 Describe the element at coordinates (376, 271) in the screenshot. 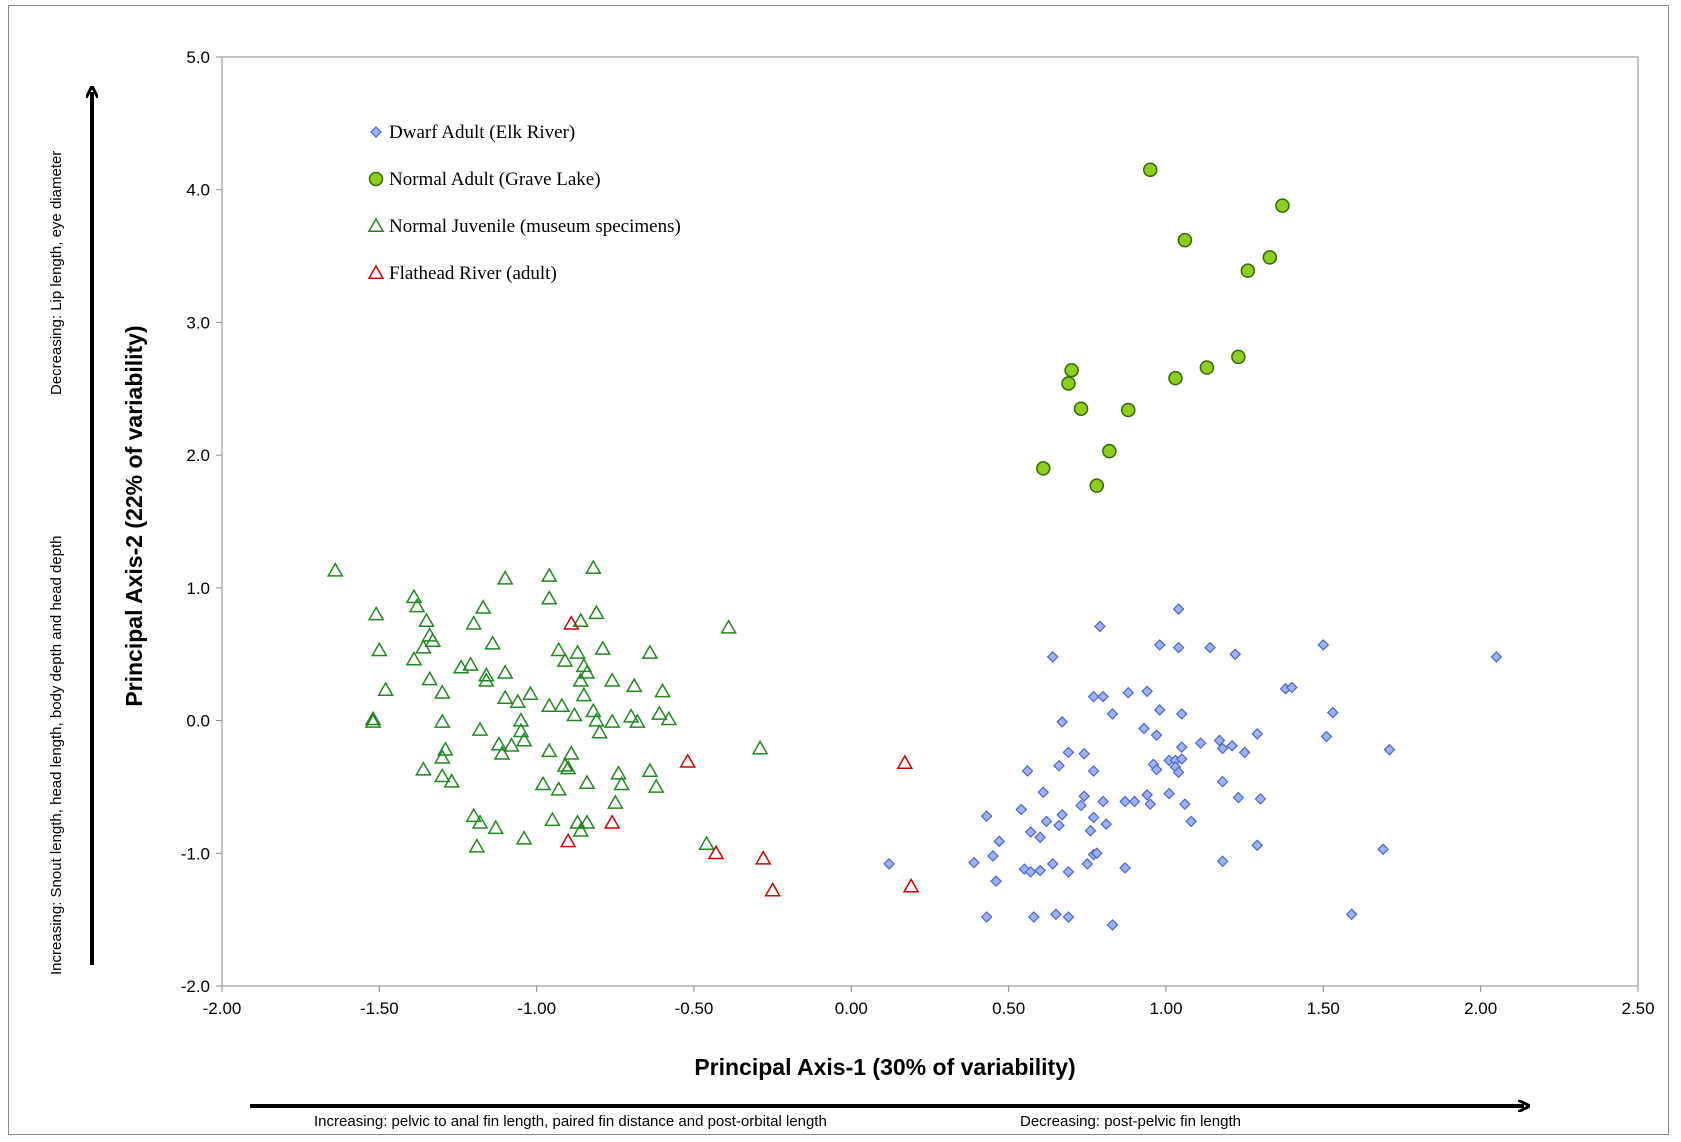

I see `legend-marker` at that location.